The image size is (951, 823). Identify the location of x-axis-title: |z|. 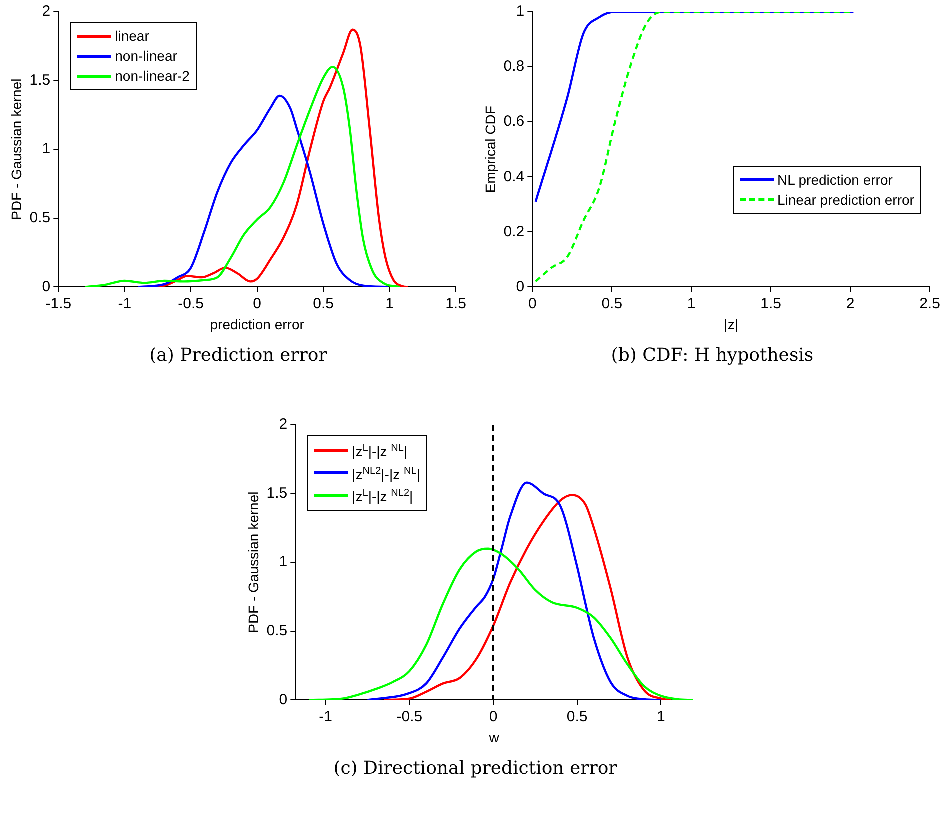
(731, 324).